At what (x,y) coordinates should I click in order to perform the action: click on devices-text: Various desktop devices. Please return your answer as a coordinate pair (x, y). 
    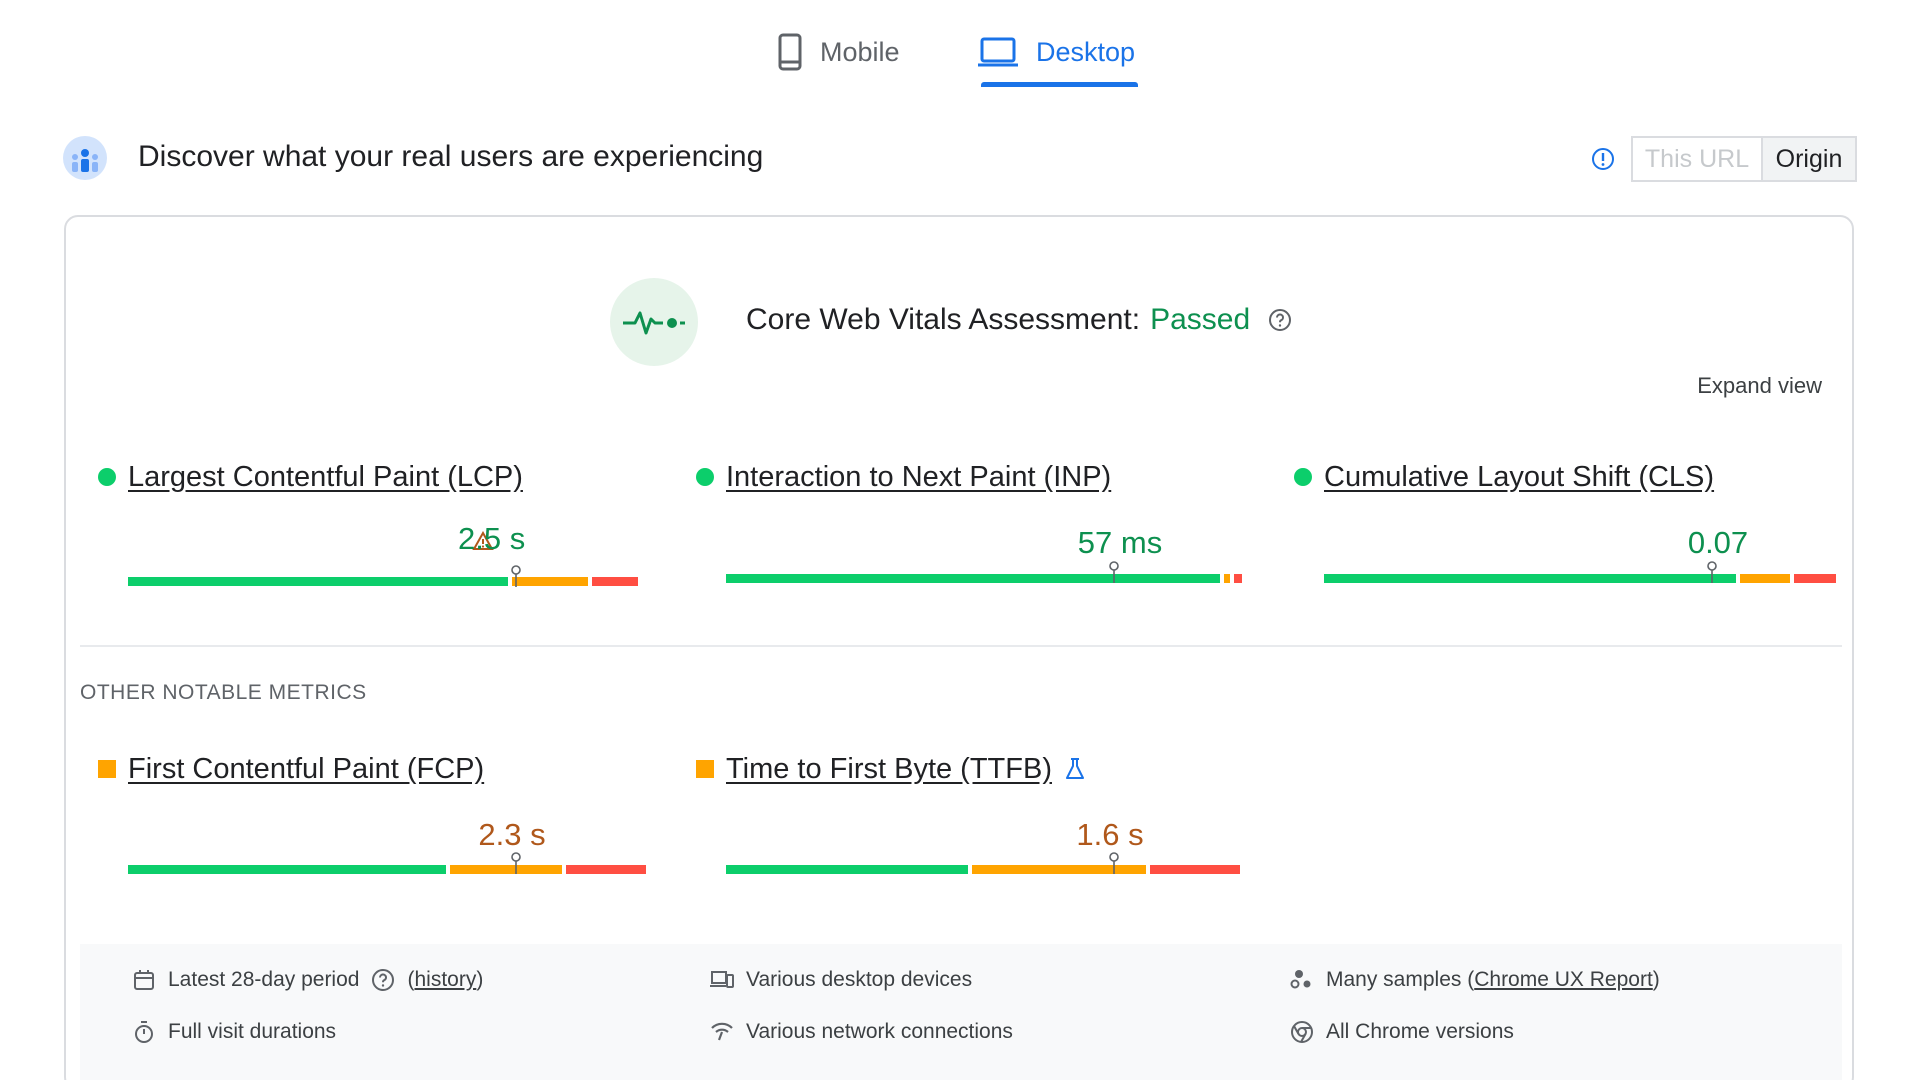
    Looking at the image, I should click on (859, 979).